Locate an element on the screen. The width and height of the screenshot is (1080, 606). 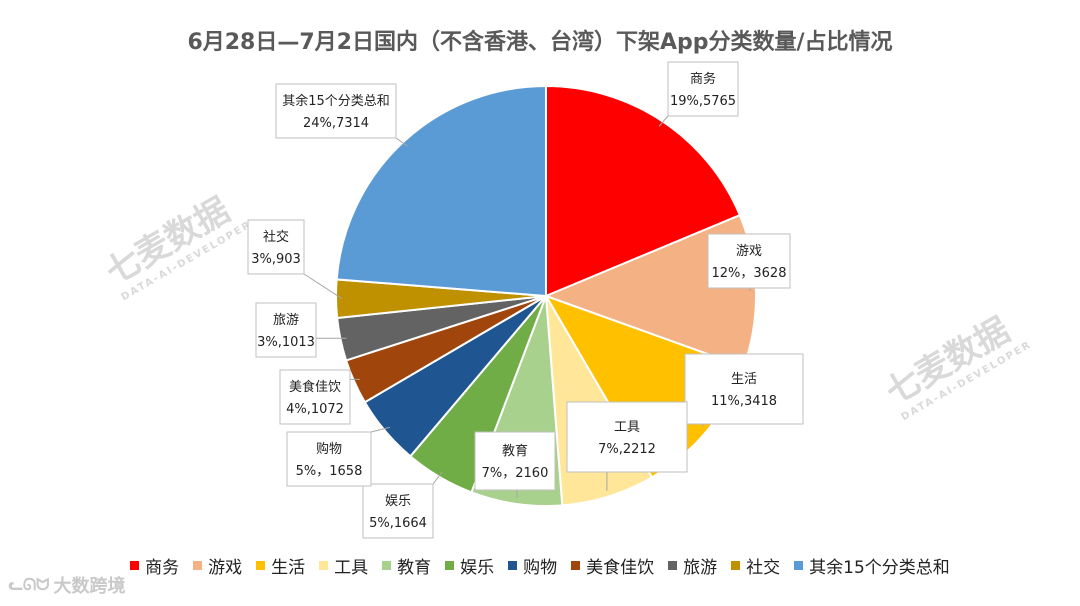
legend-item: 其余15个分类总和 is located at coordinates (872, 565).